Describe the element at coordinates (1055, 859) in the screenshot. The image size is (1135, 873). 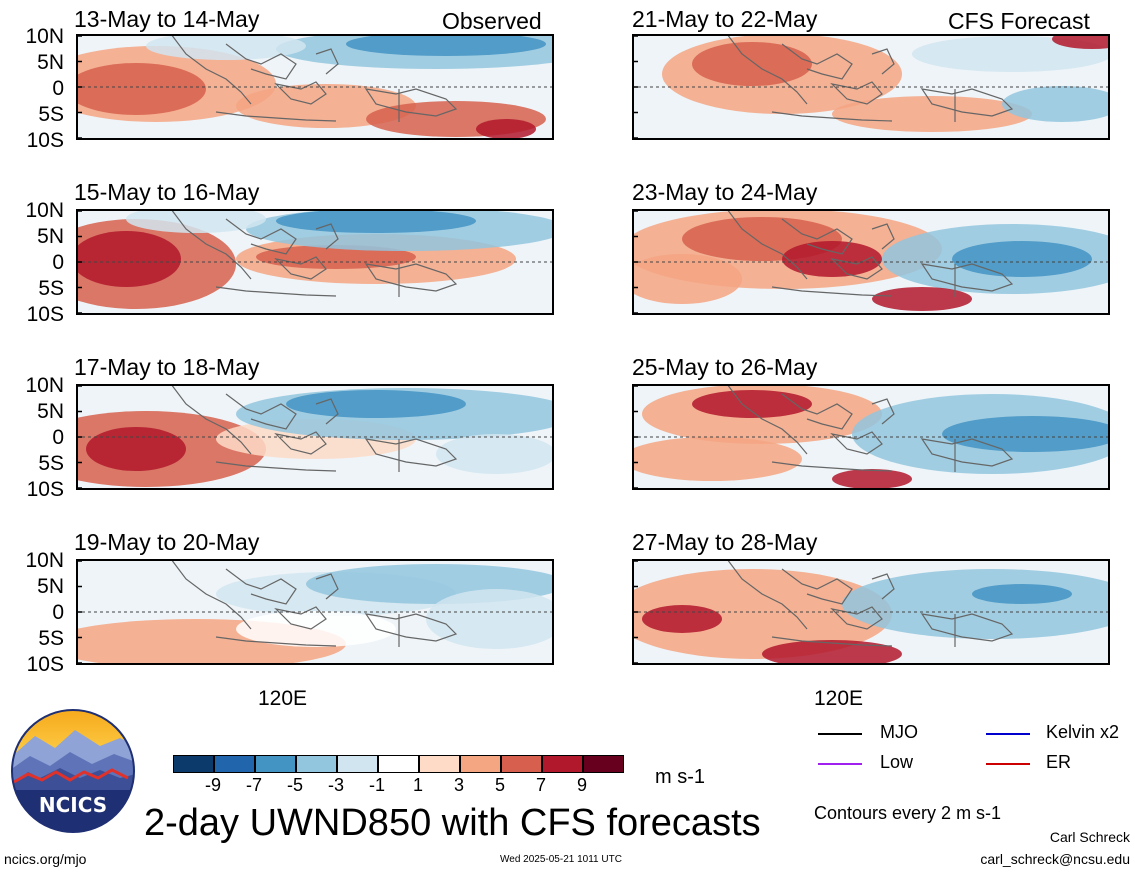
I see `footer-email: carl_schreck@ncsu.edu` at that location.